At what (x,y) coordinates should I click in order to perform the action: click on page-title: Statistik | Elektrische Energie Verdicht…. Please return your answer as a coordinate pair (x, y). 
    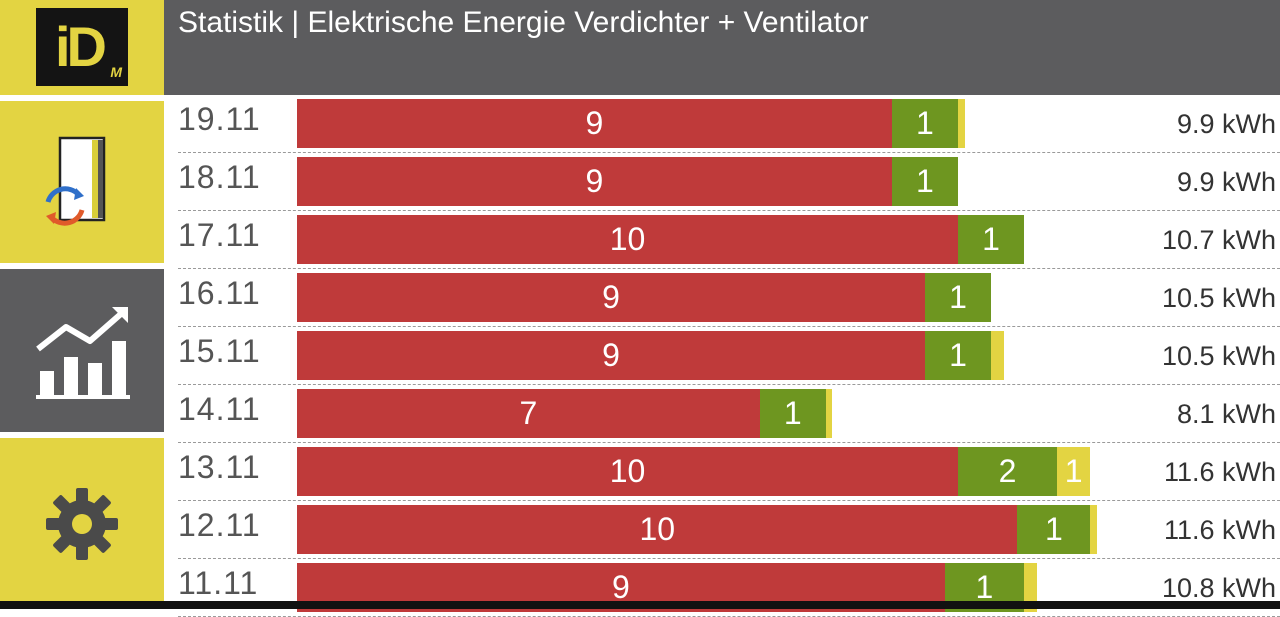
    Looking at the image, I should click on (523, 22).